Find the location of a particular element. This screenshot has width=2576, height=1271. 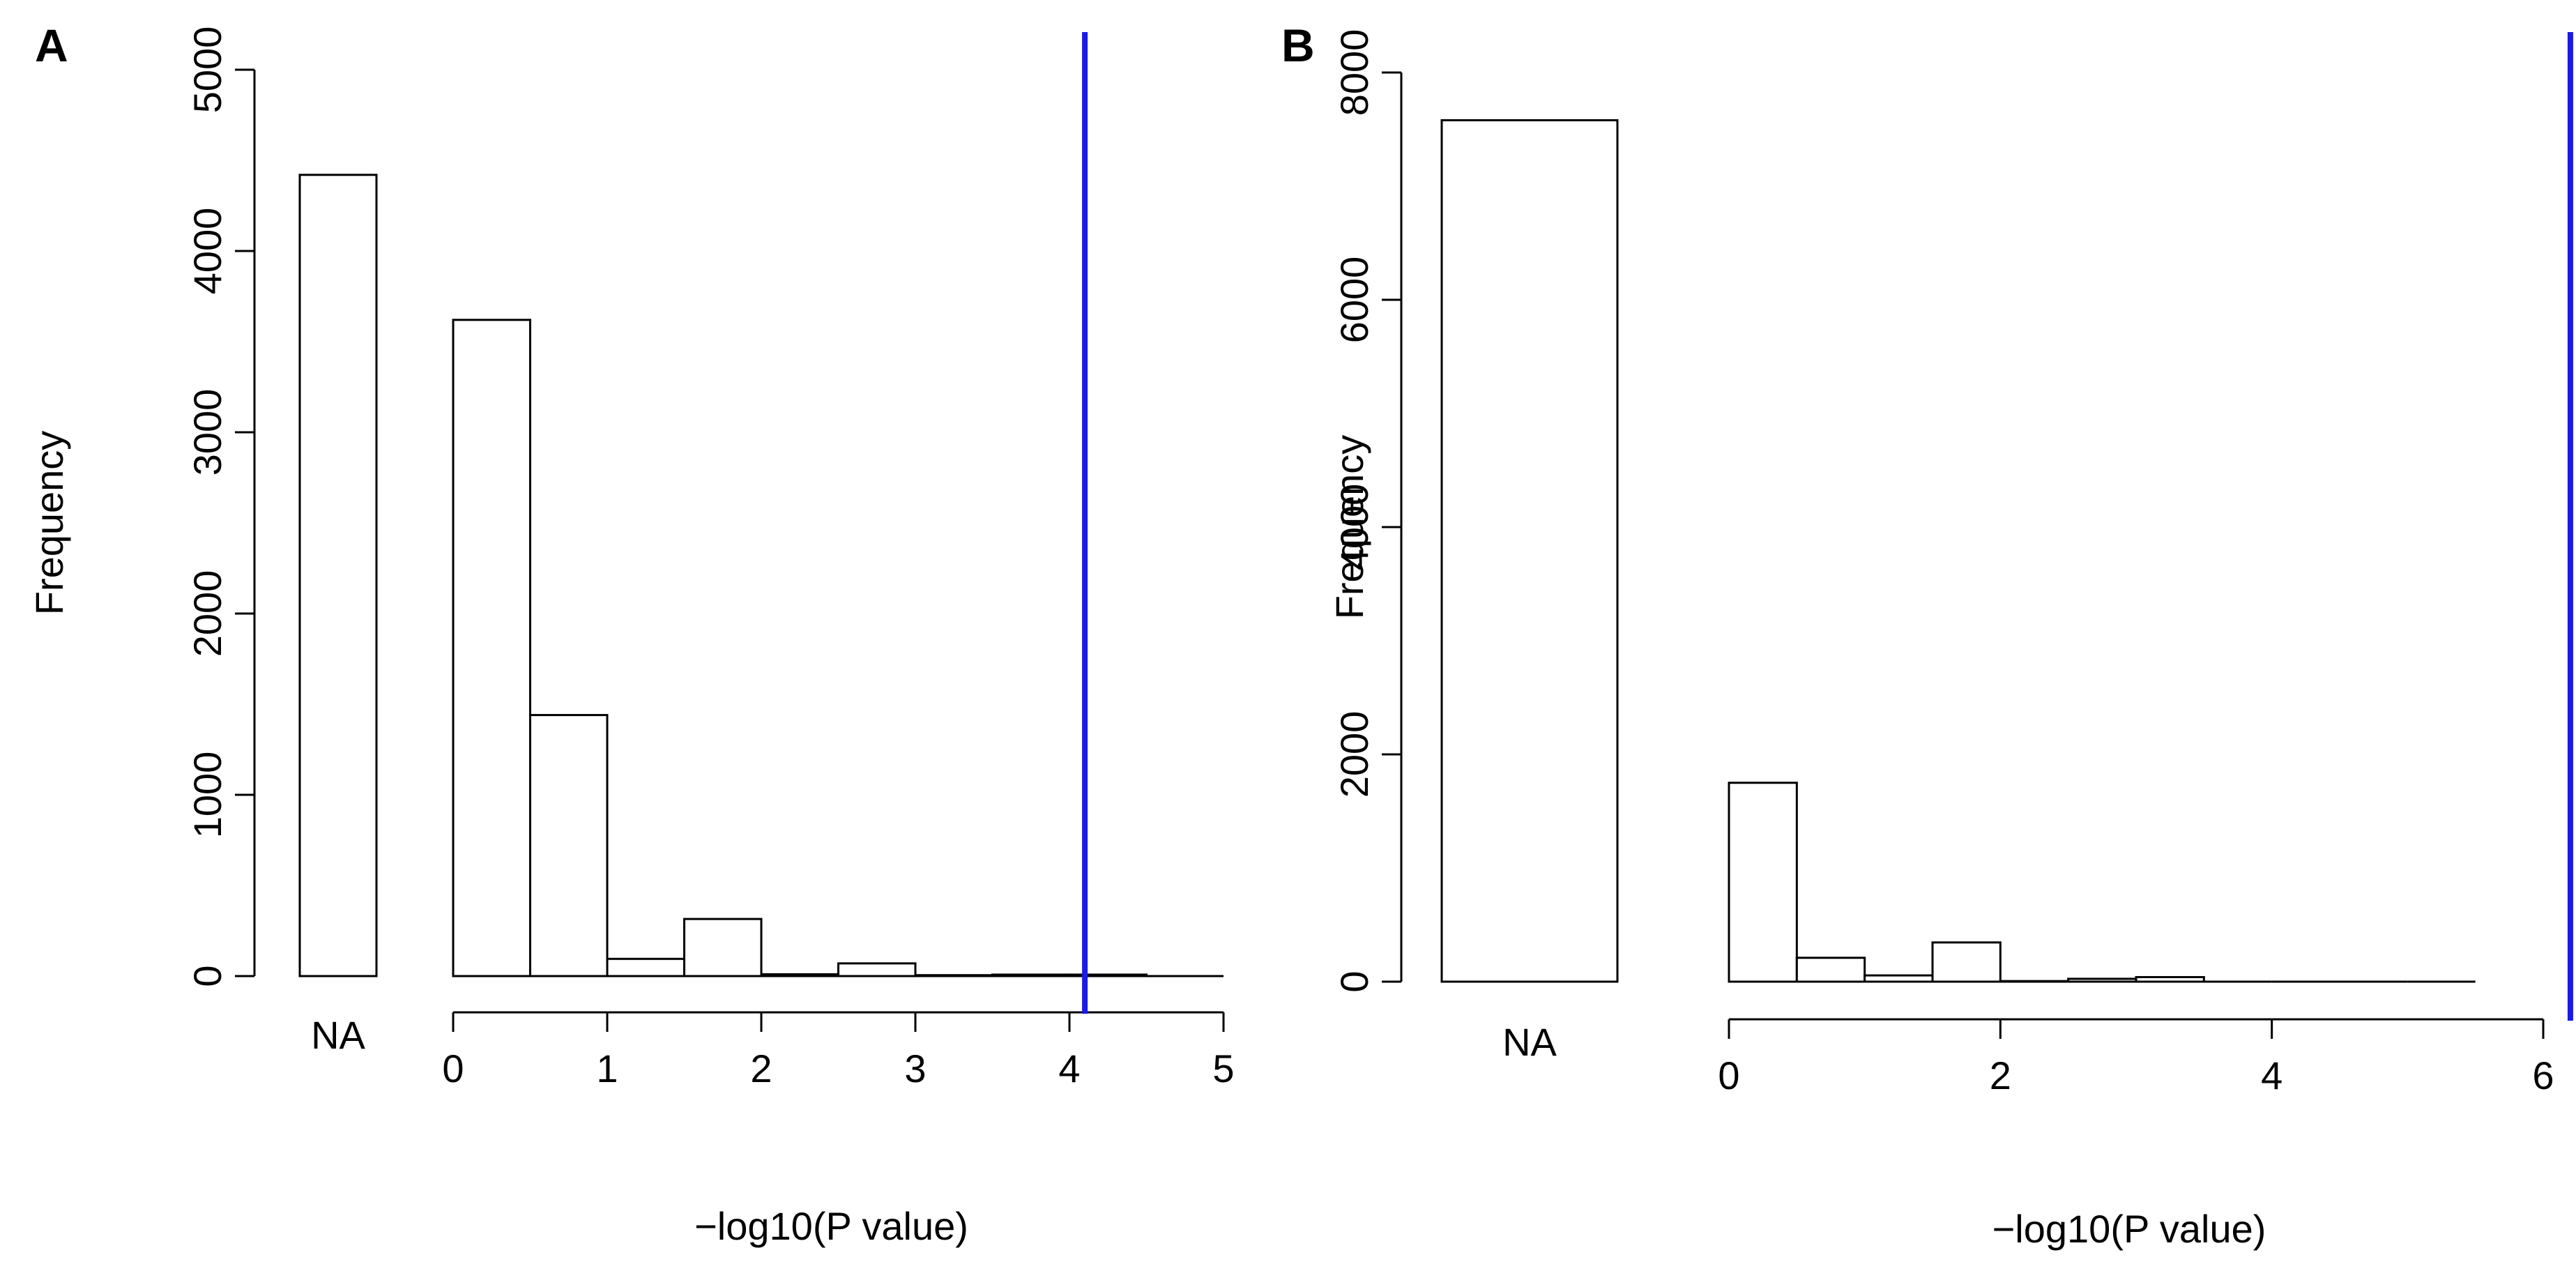

panel-letter: A is located at coordinates (52, 45).